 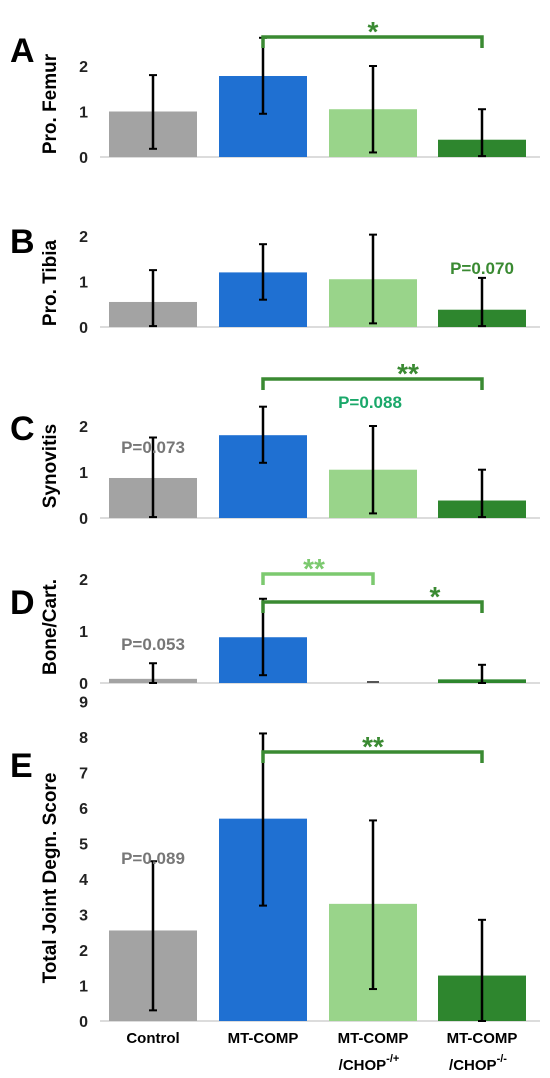 I want to click on panel-d: D Bone/Cart.012 ***P=0.053, so click(x=275, y=623).